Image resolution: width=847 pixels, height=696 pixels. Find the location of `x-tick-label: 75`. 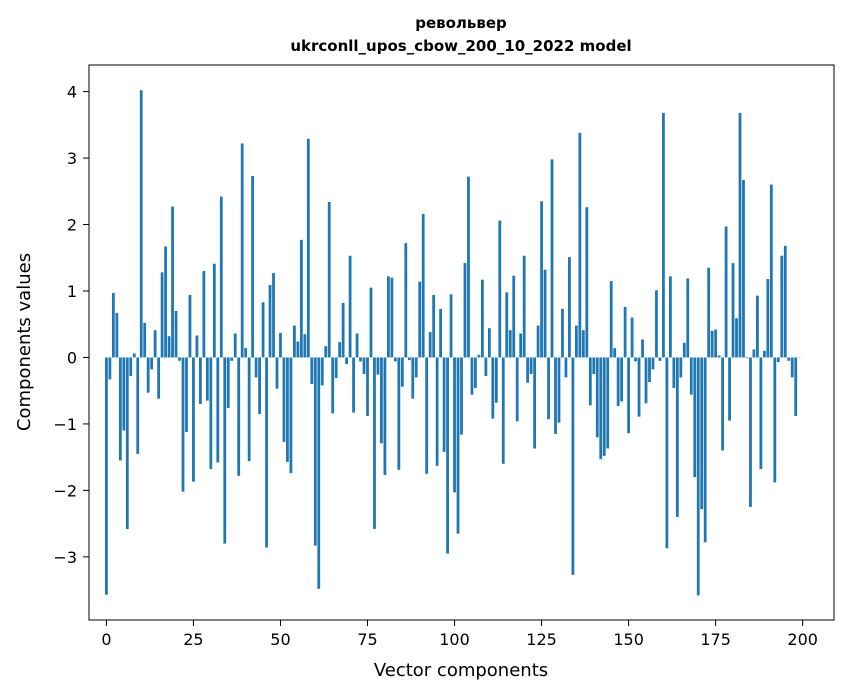

x-tick-label: 75 is located at coordinates (367, 639).